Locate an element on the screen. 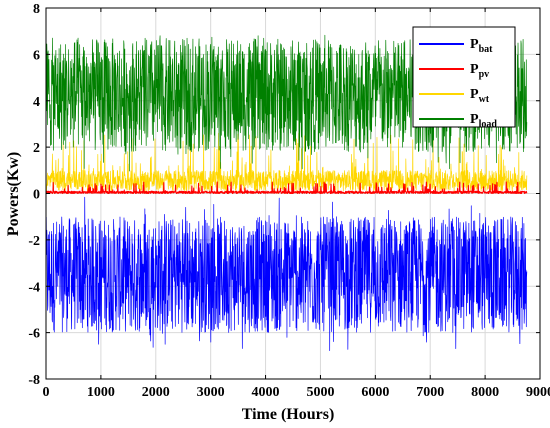 This screenshot has height=428, width=550. y-tick-label: -2 is located at coordinates (34, 241).